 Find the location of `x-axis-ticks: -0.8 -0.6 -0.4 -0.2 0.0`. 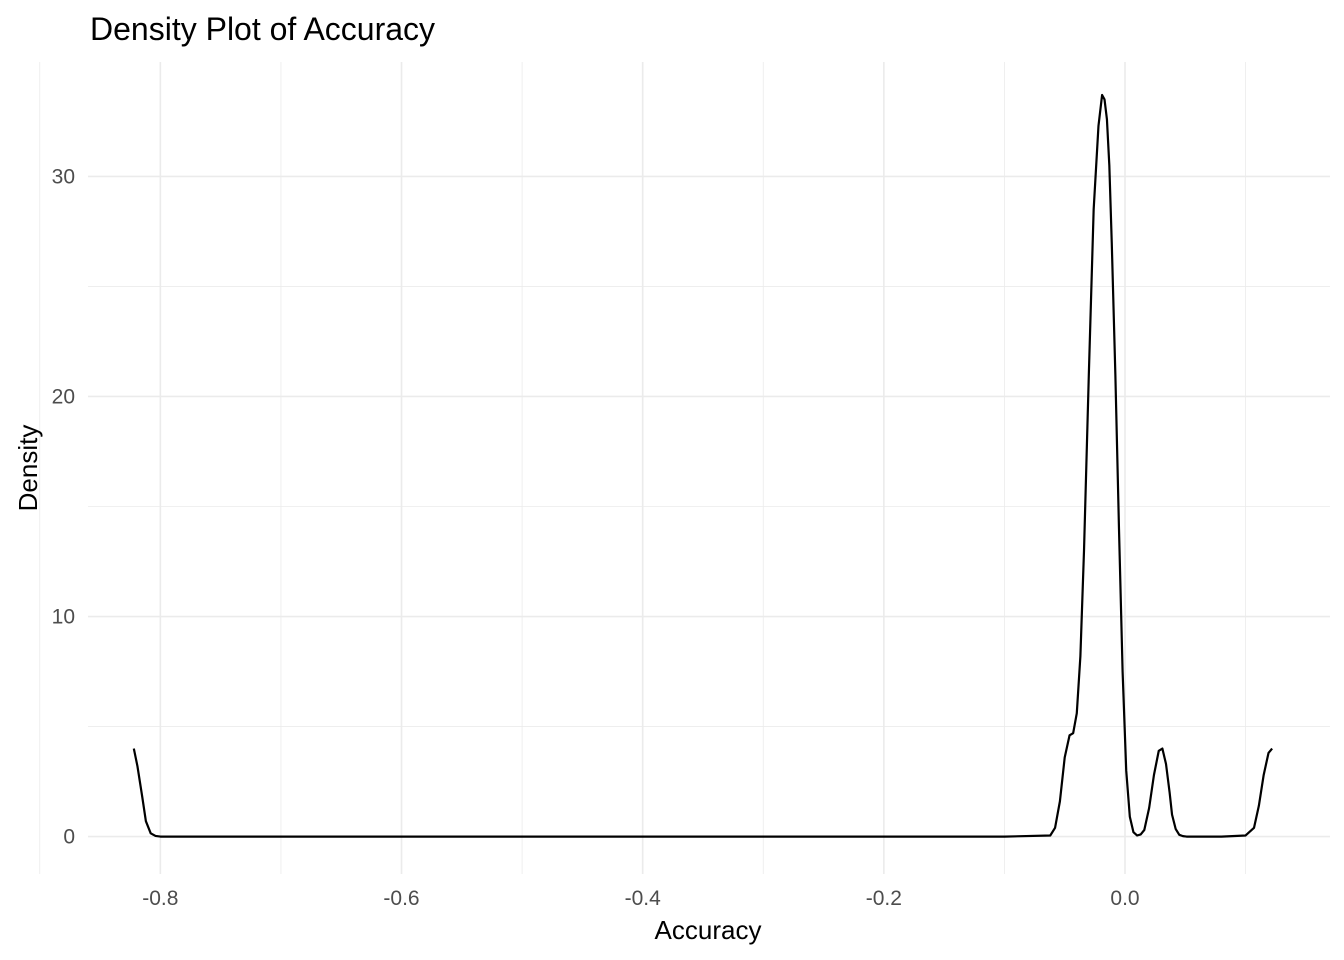

x-axis-ticks: -0.8 -0.6 -0.4 -0.2 0.0 is located at coordinates (640, 898).